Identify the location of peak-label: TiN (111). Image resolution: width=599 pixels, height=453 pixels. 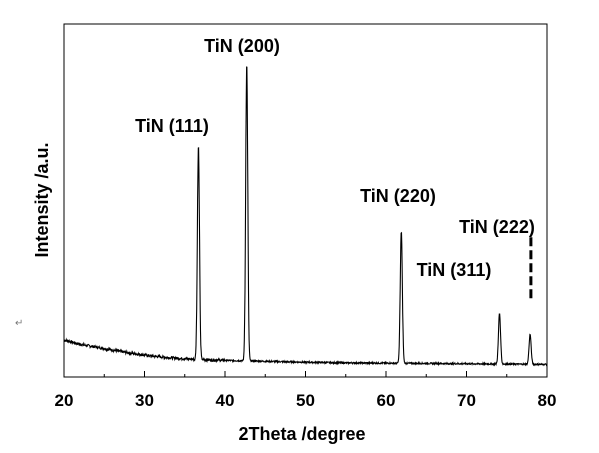
(172, 126).